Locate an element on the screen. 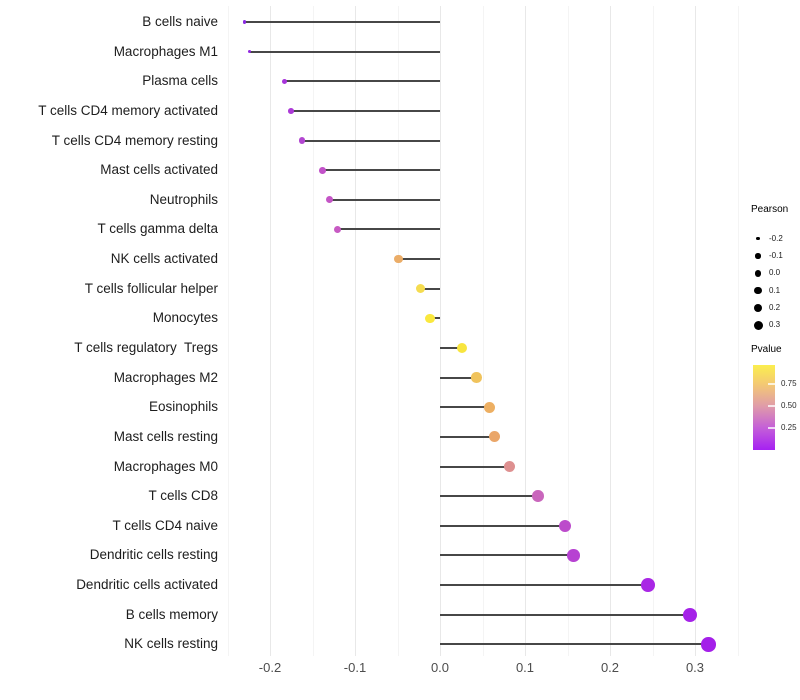  y-axis-label: T cells CD8 is located at coordinates (183, 496).